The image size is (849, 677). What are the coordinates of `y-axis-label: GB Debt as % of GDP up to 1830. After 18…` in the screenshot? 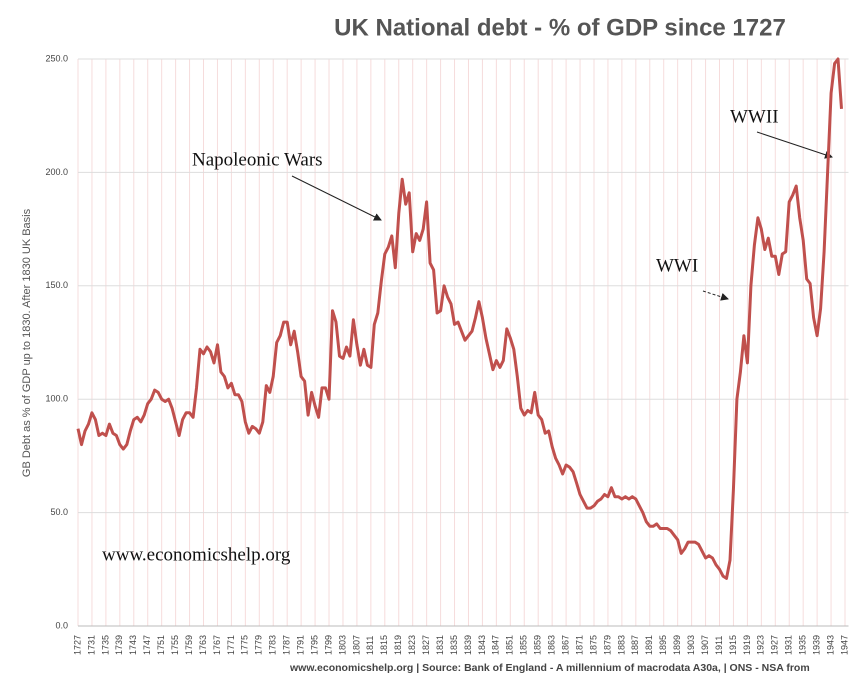 It's located at (27, 342).